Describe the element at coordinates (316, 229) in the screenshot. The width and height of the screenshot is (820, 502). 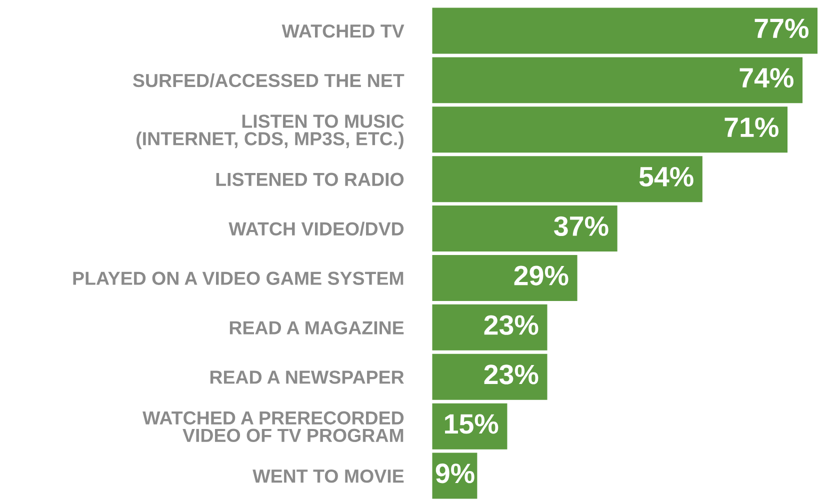
I see `y-tick-label: WATCH VIDEO/DVD` at that location.